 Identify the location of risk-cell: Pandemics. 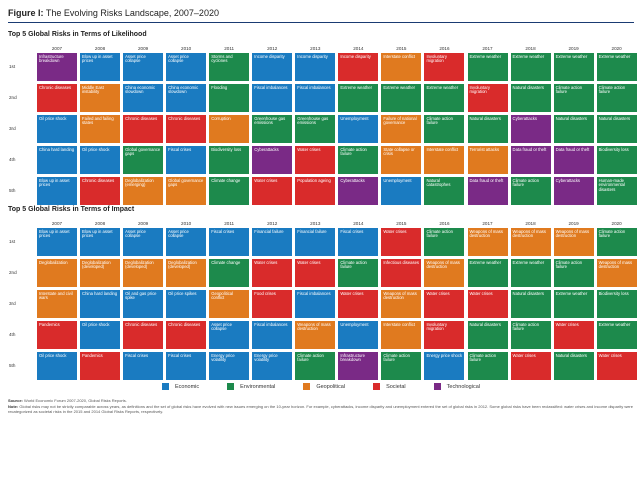
(100, 366).